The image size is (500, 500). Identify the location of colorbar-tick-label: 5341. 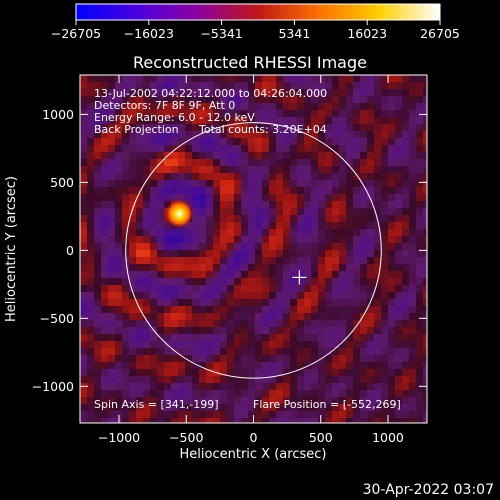
(294, 33).